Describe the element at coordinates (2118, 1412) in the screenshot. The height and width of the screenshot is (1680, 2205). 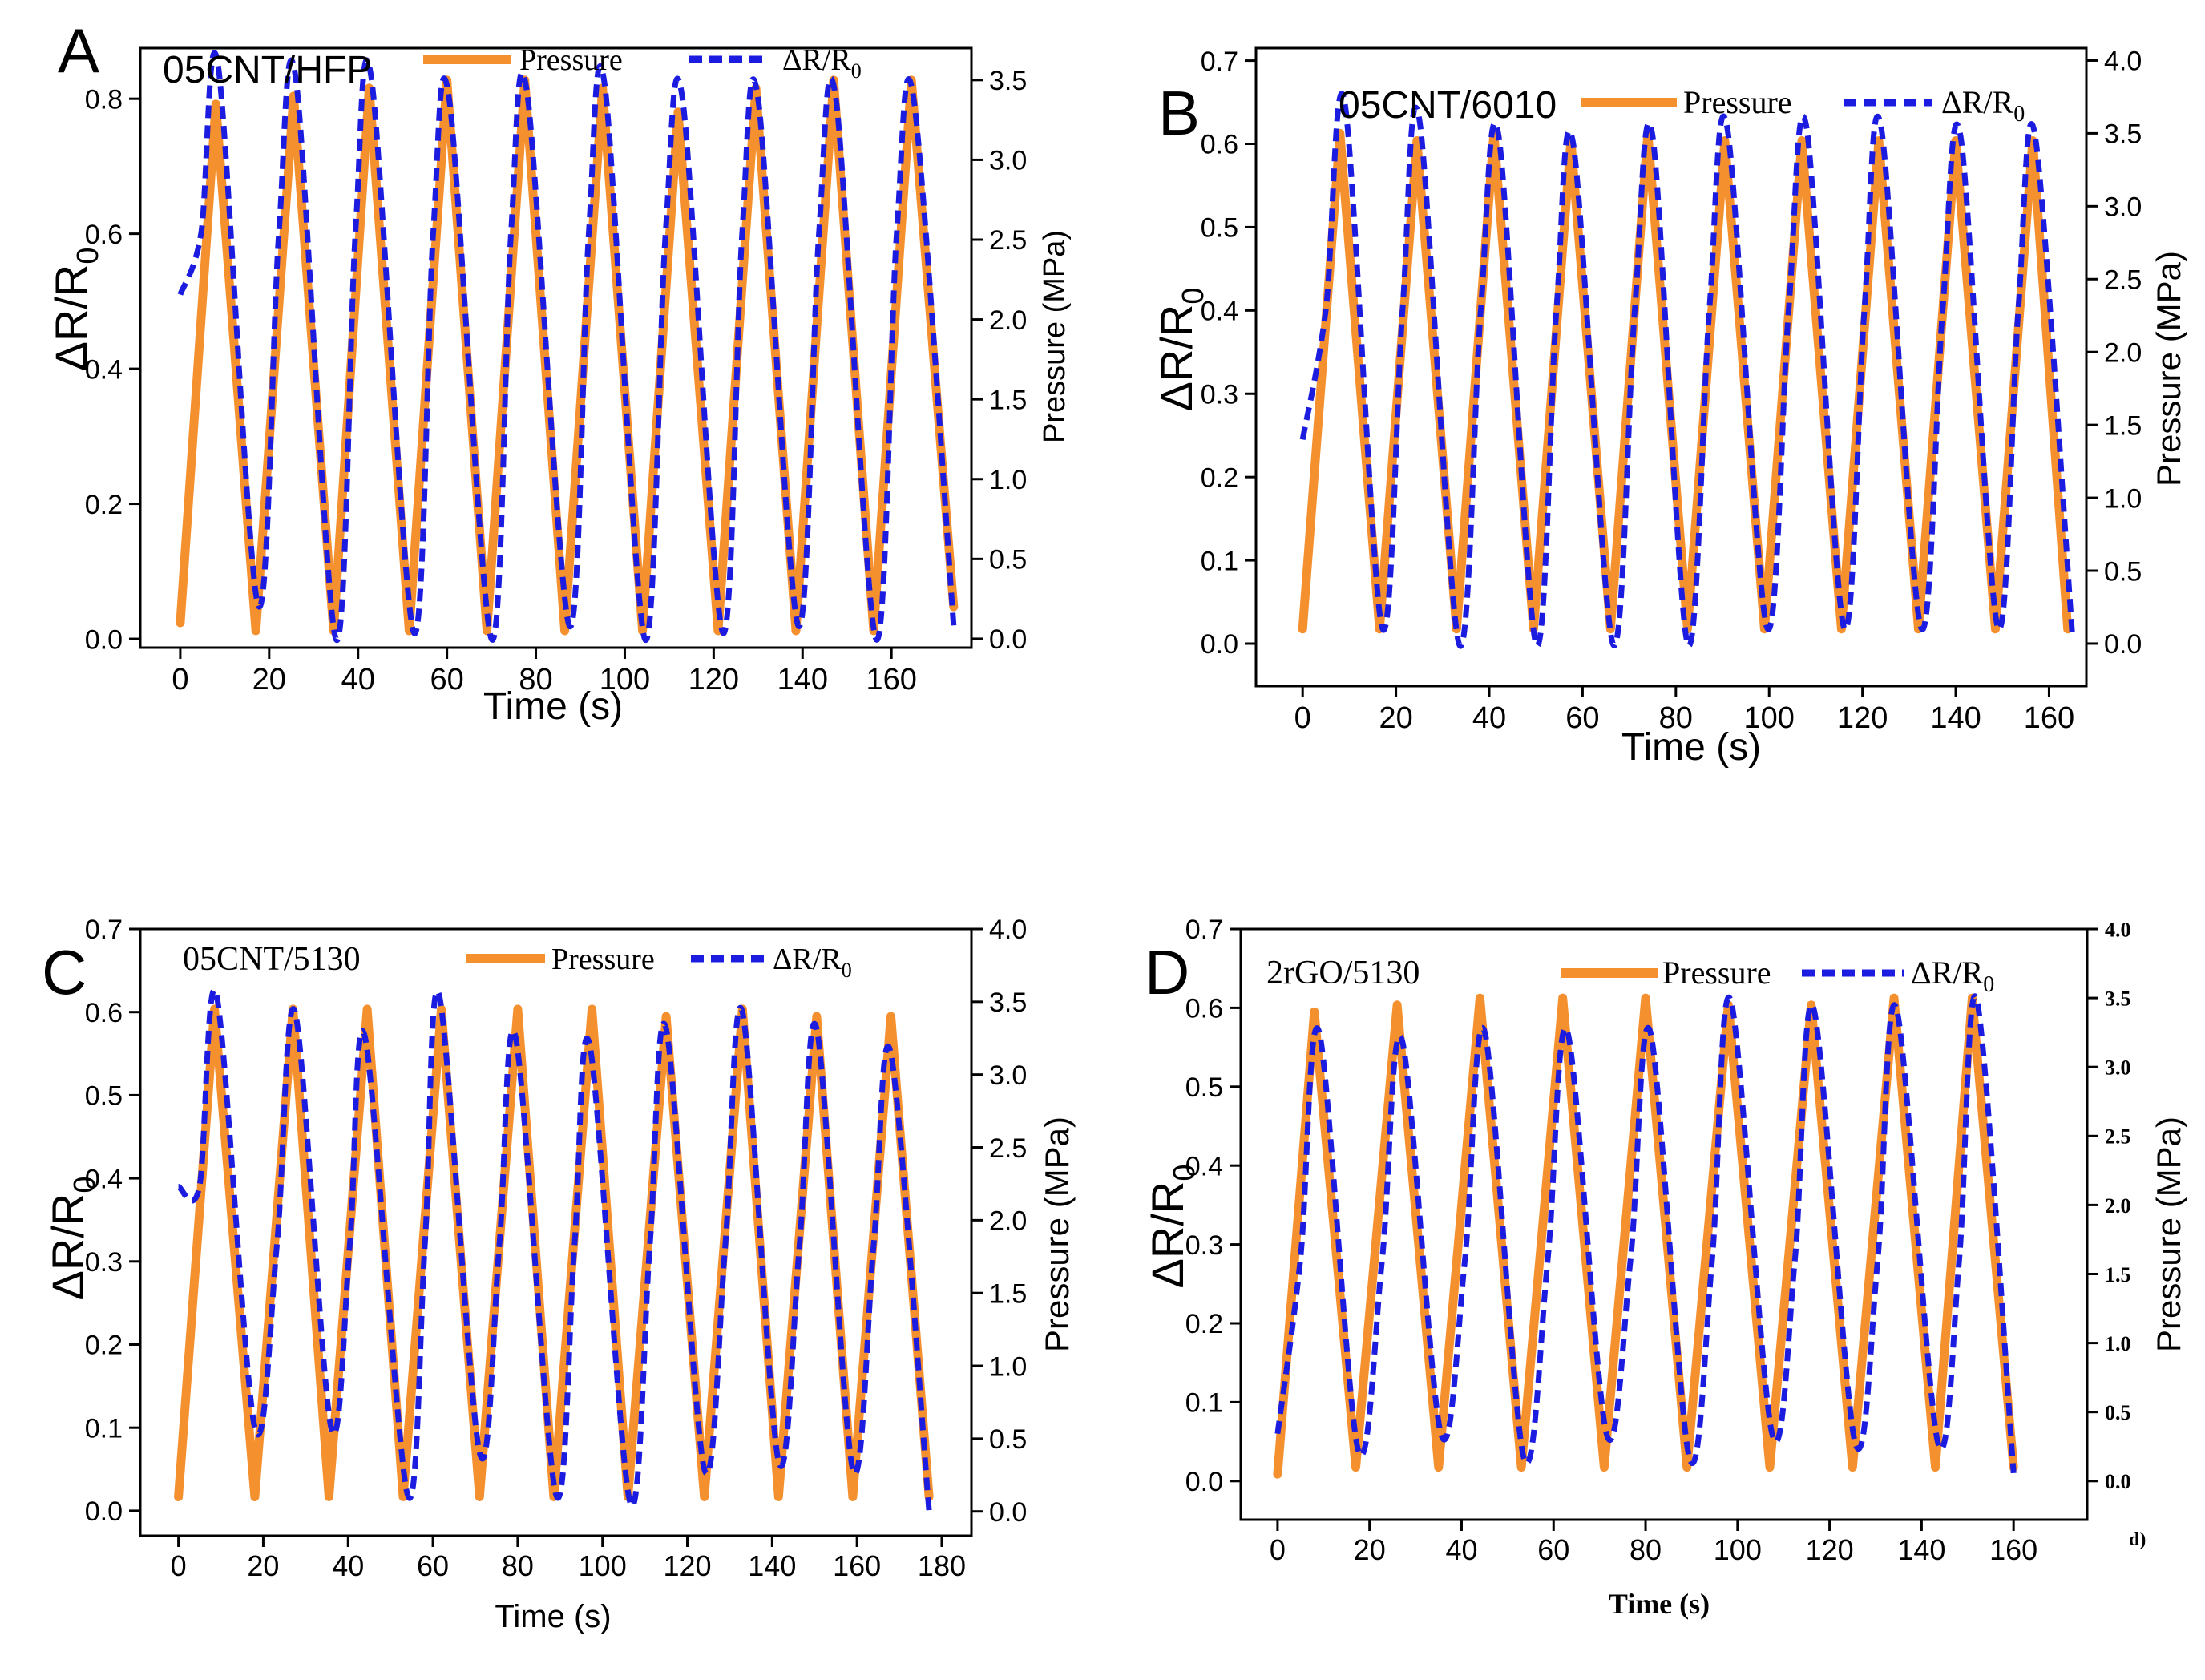
I see `panel-d-y2-tick-label: 0.5` at that location.